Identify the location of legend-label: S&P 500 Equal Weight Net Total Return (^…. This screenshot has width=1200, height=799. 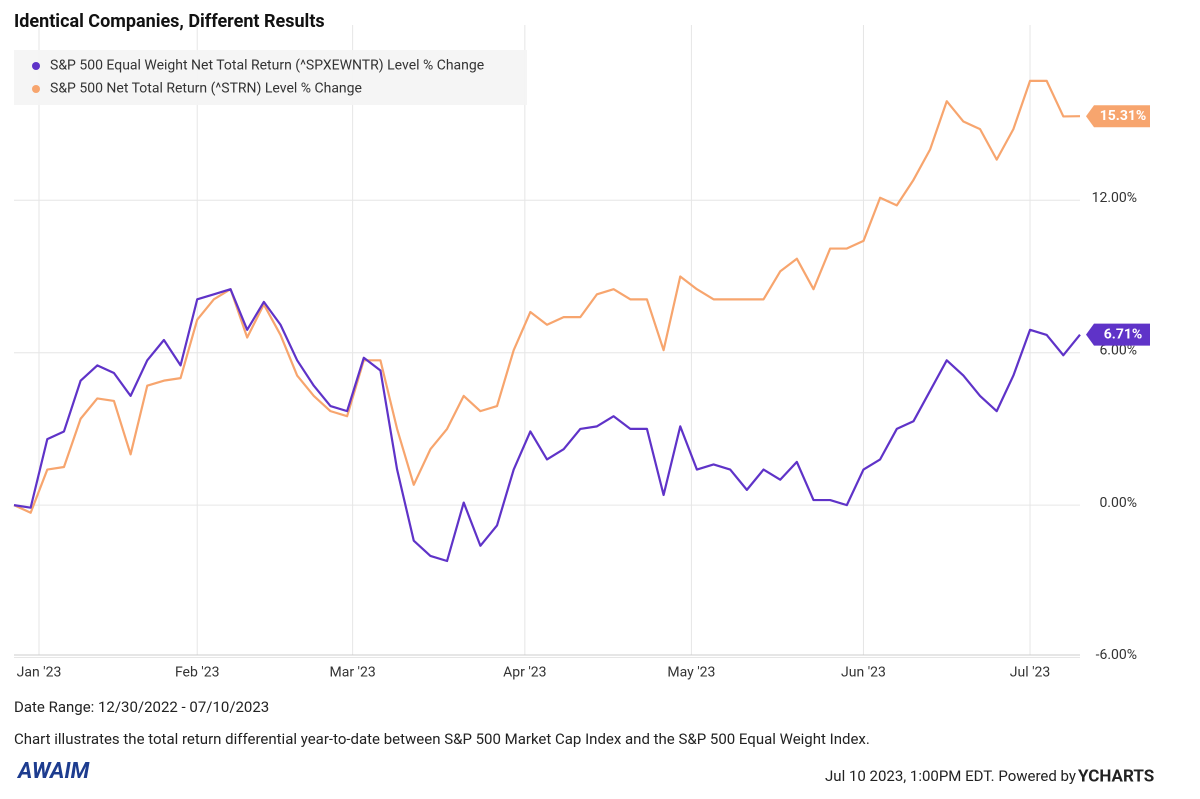
(267, 66).